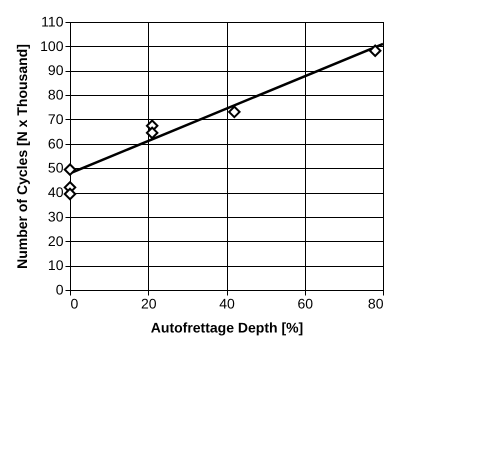  I want to click on x-tick-label: 80, so click(376, 304).